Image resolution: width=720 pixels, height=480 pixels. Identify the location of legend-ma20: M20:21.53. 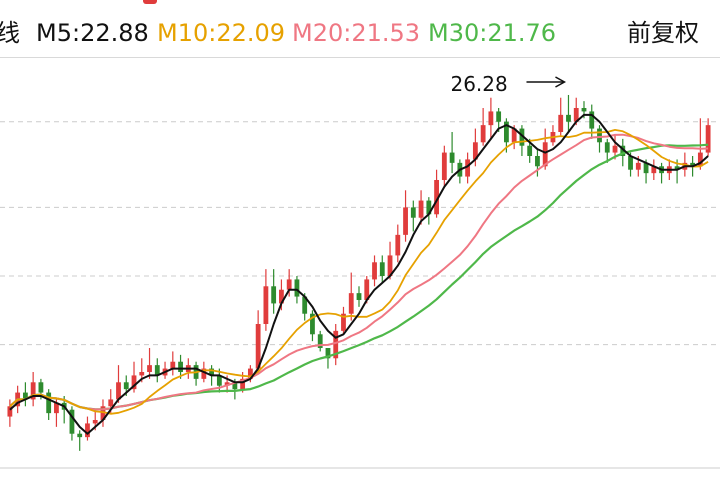
(356, 33).